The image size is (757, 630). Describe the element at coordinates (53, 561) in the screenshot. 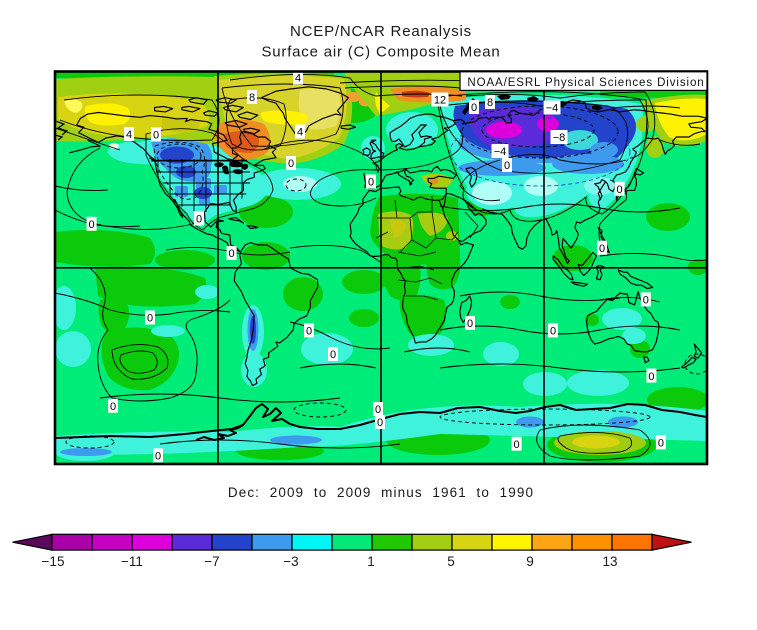

I see `svg-text: −15` at that location.